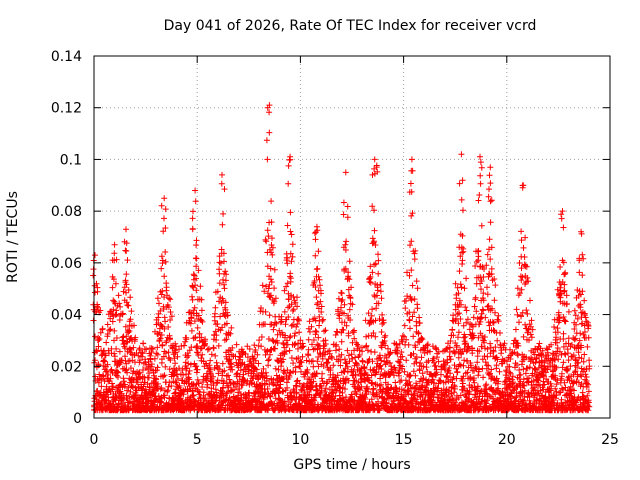  Describe the element at coordinates (66, 264) in the screenshot. I see `y-tick-label: 0.06` at that location.